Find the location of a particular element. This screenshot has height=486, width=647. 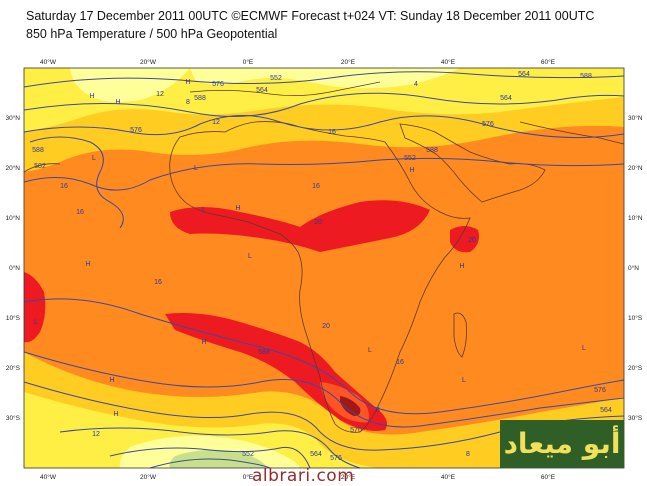

north-yellow-band is located at coordinates (324, 100).